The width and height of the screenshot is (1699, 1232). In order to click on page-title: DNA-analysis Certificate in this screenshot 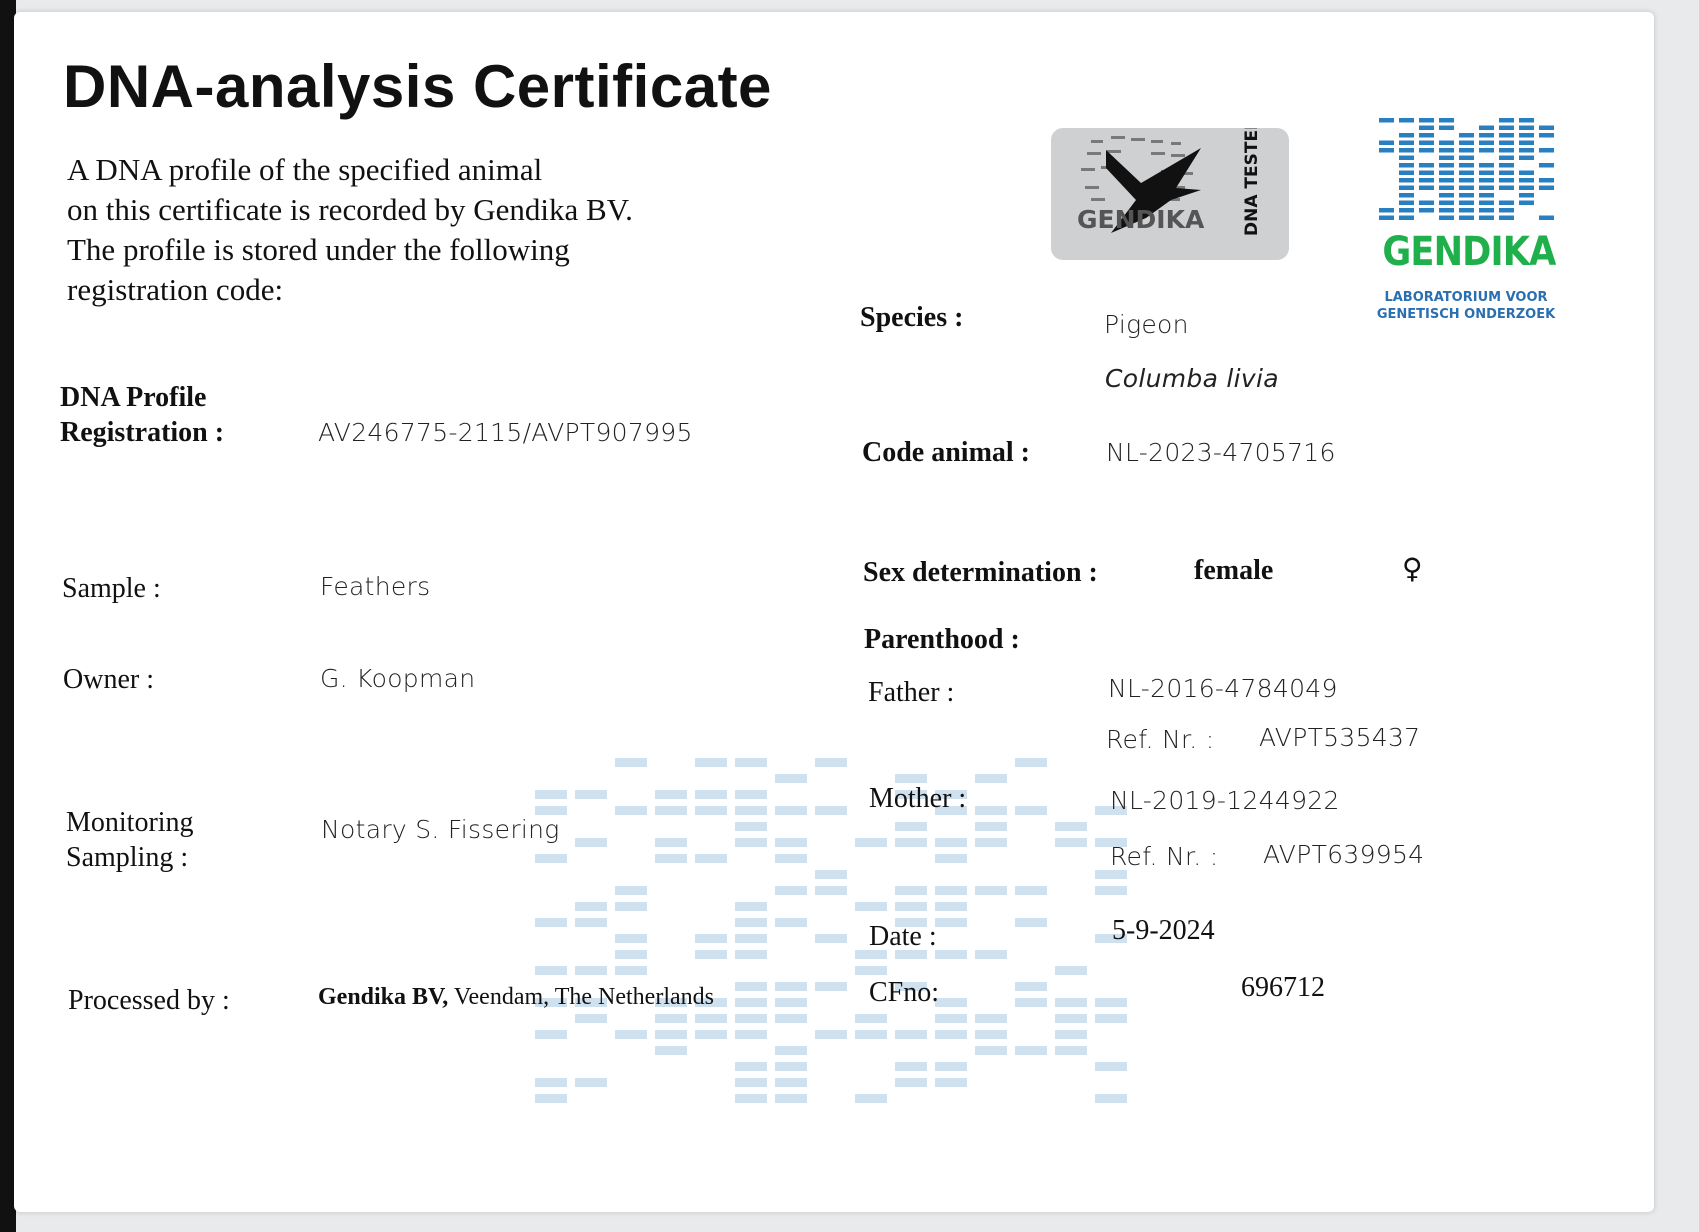, I will do `click(417, 86)`.